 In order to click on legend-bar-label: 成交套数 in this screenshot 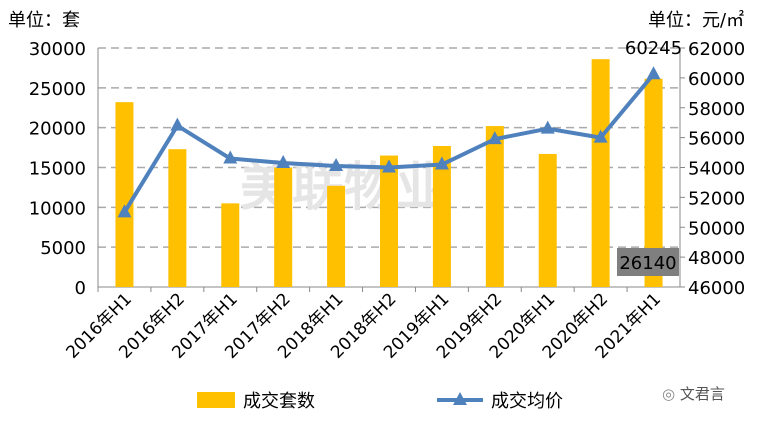, I will do `click(279, 401)`.